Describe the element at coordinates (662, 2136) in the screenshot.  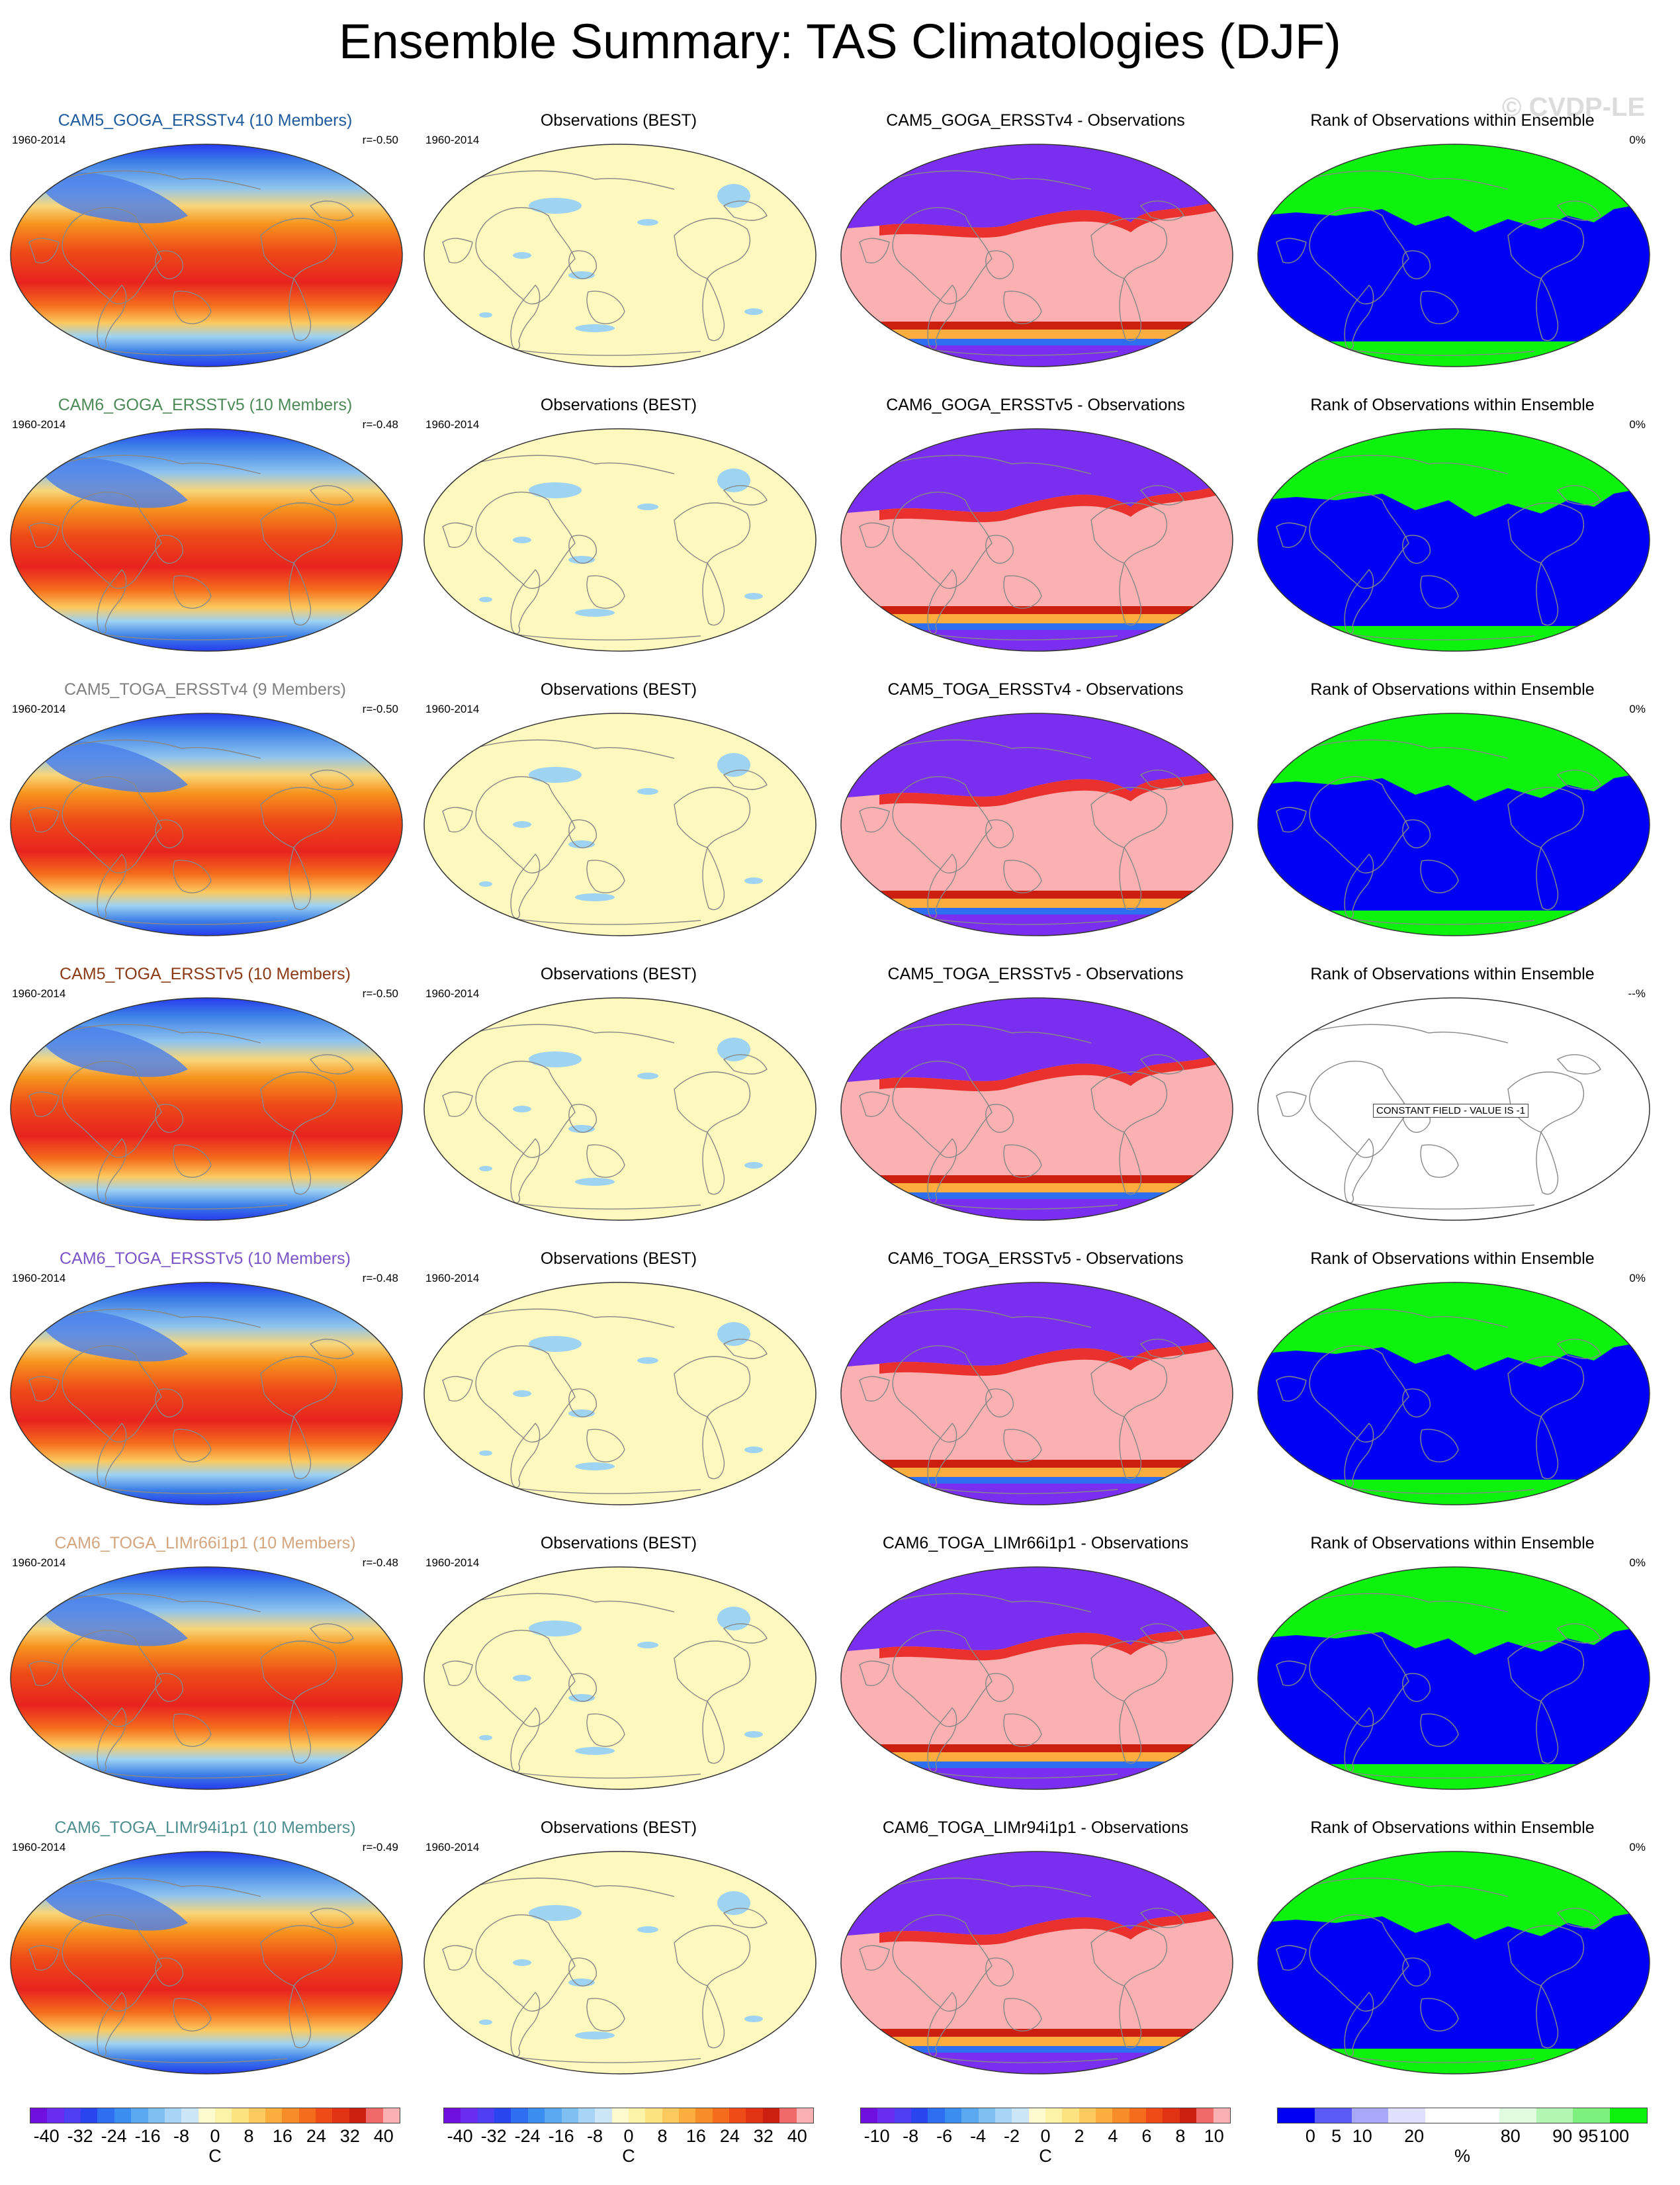
I see `colorbar-tick-label: 8` at that location.